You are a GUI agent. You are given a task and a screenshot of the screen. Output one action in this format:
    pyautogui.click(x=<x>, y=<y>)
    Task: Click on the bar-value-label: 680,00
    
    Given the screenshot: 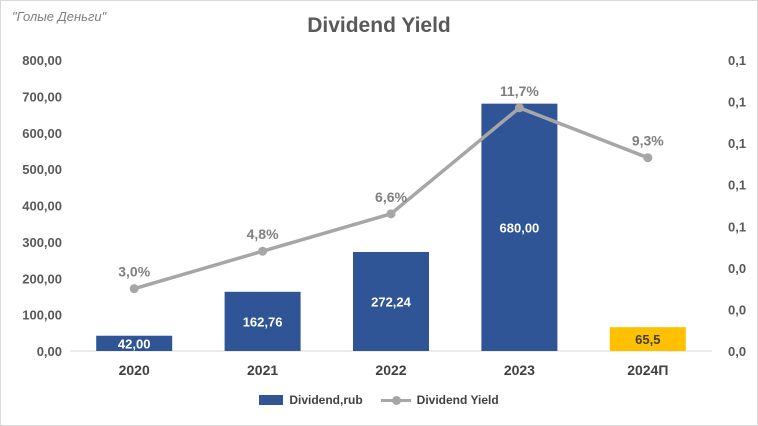 What is the action you would take?
    pyautogui.click(x=520, y=227)
    